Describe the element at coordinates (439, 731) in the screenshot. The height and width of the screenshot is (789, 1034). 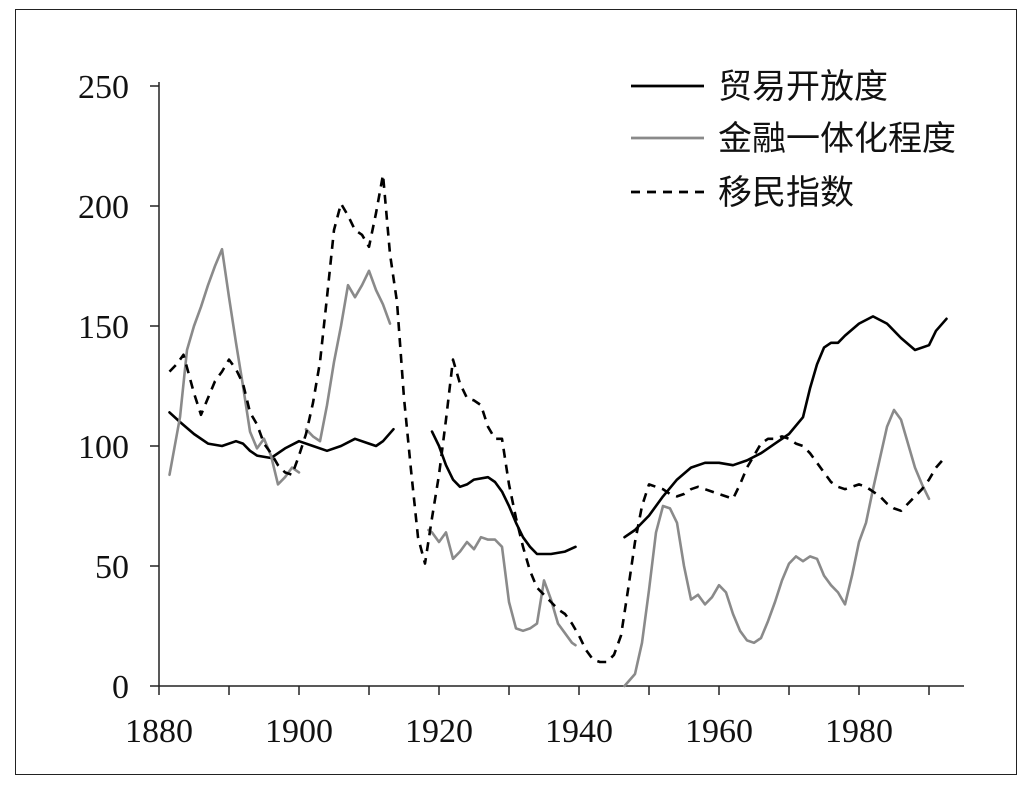
I see `x-tick-label: 1920` at that location.